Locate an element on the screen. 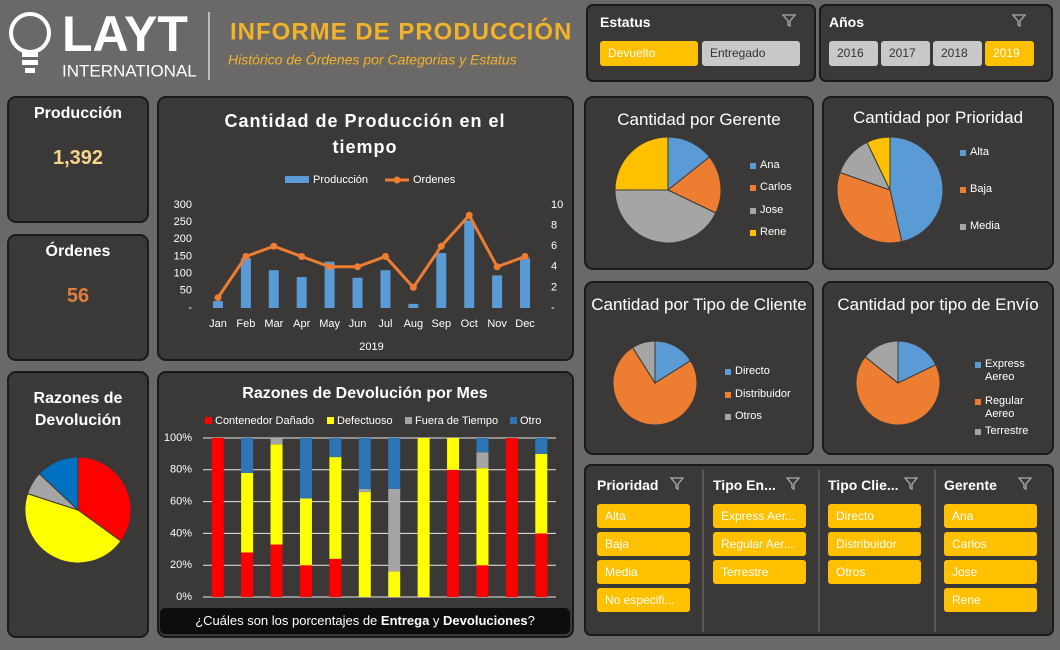 The width and height of the screenshot is (1060, 650). chart-title: Razones de Devolución is located at coordinates (78, 409).